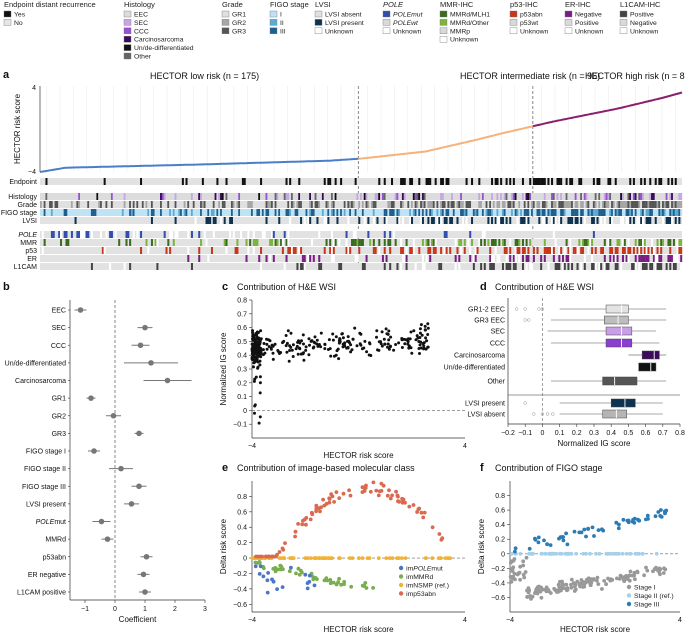  What do you see at coordinates (242, 342) in the screenshot?
I see `panel-c-ytick-label: 0.5` at bounding box center [242, 342].